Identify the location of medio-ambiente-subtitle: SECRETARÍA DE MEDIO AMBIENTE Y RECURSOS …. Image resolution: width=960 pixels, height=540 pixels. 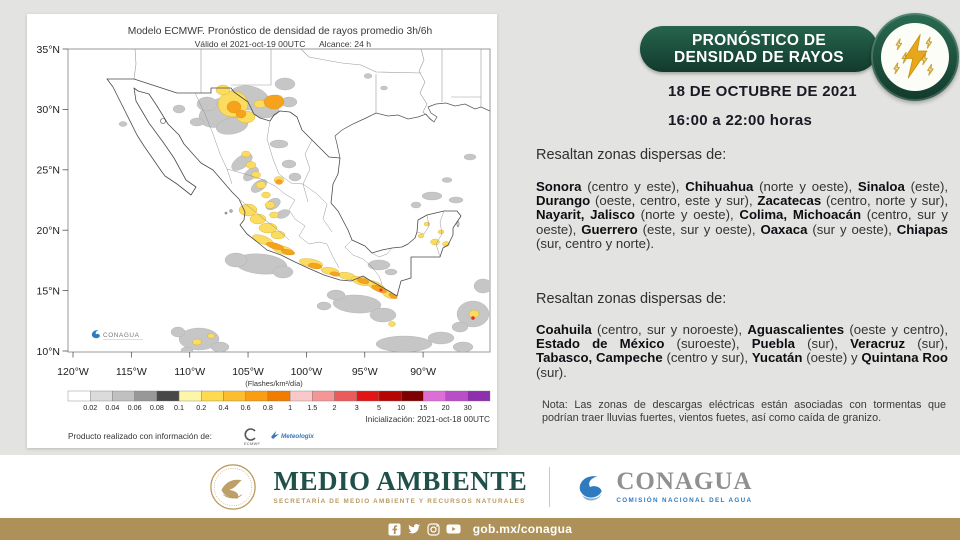
(399, 501).